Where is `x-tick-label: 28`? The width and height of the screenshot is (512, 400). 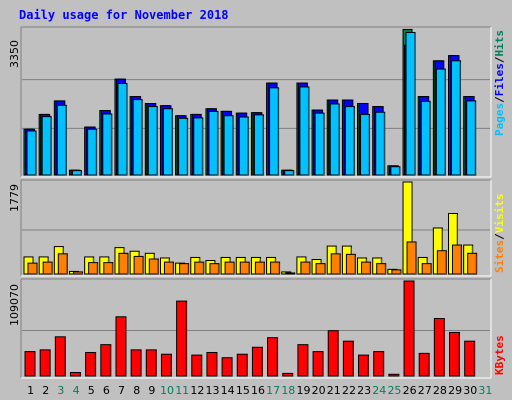
x-tick-label: 28 is located at coordinates (440, 390).